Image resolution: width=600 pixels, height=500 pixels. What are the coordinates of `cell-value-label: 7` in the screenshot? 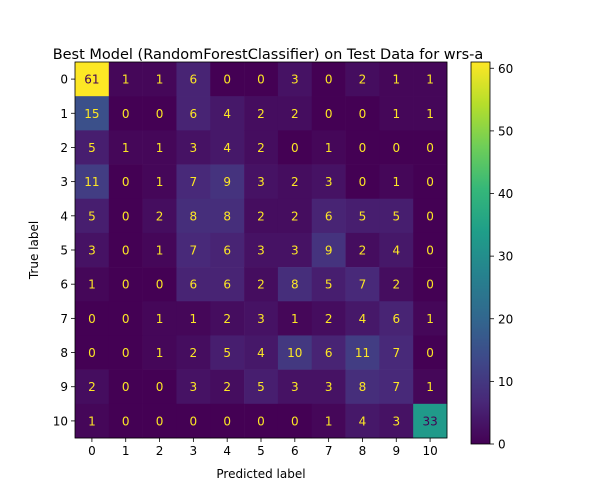 It's located at (396, 387).